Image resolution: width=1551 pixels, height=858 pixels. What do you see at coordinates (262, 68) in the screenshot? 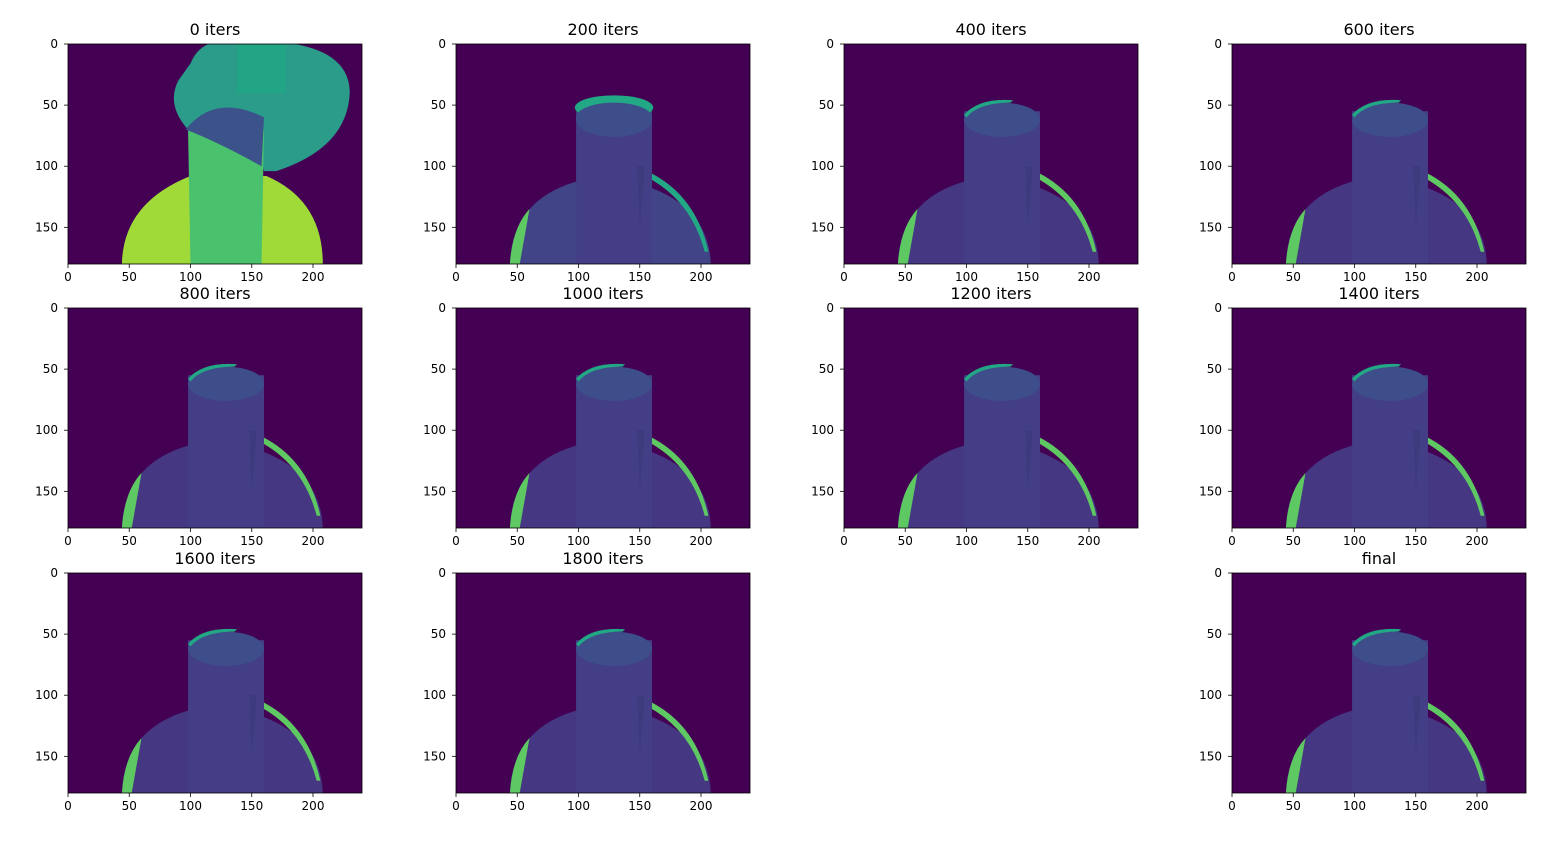
I see `field-upper-column` at bounding box center [262, 68].